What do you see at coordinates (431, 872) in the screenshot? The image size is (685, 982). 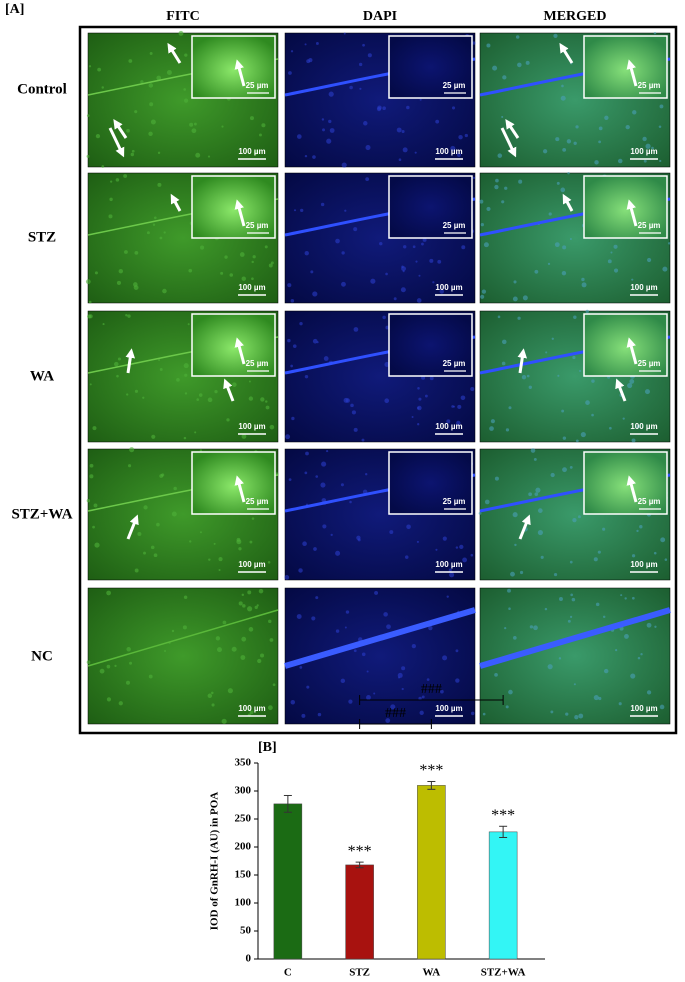 I see `bar` at bounding box center [431, 872].